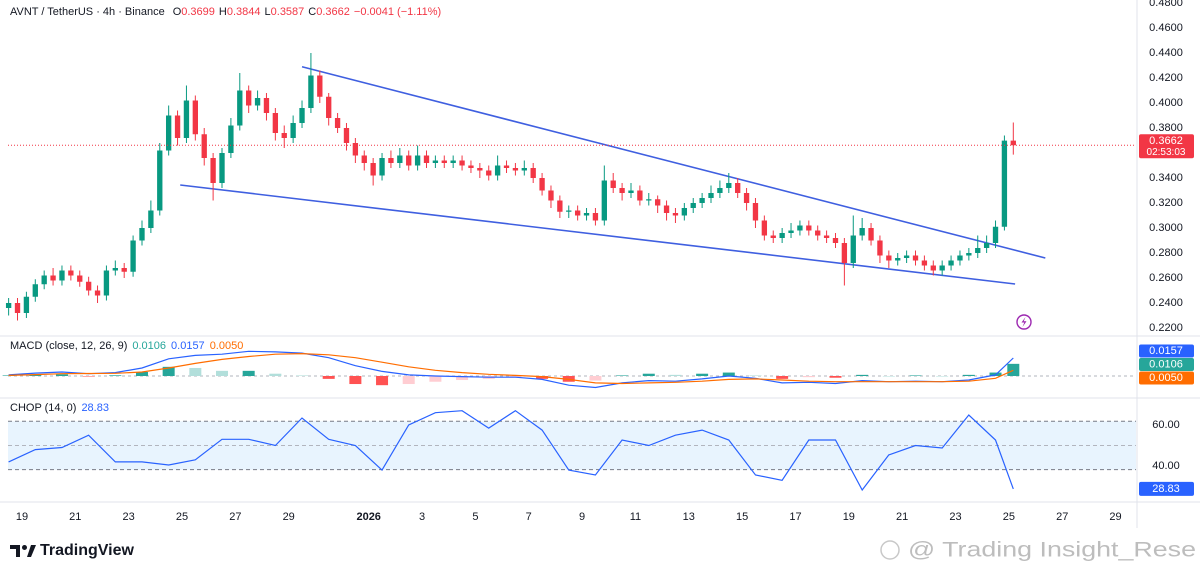  Describe the element at coordinates (795, 517) in the screenshot. I see `x-tick-label: 17` at that location.